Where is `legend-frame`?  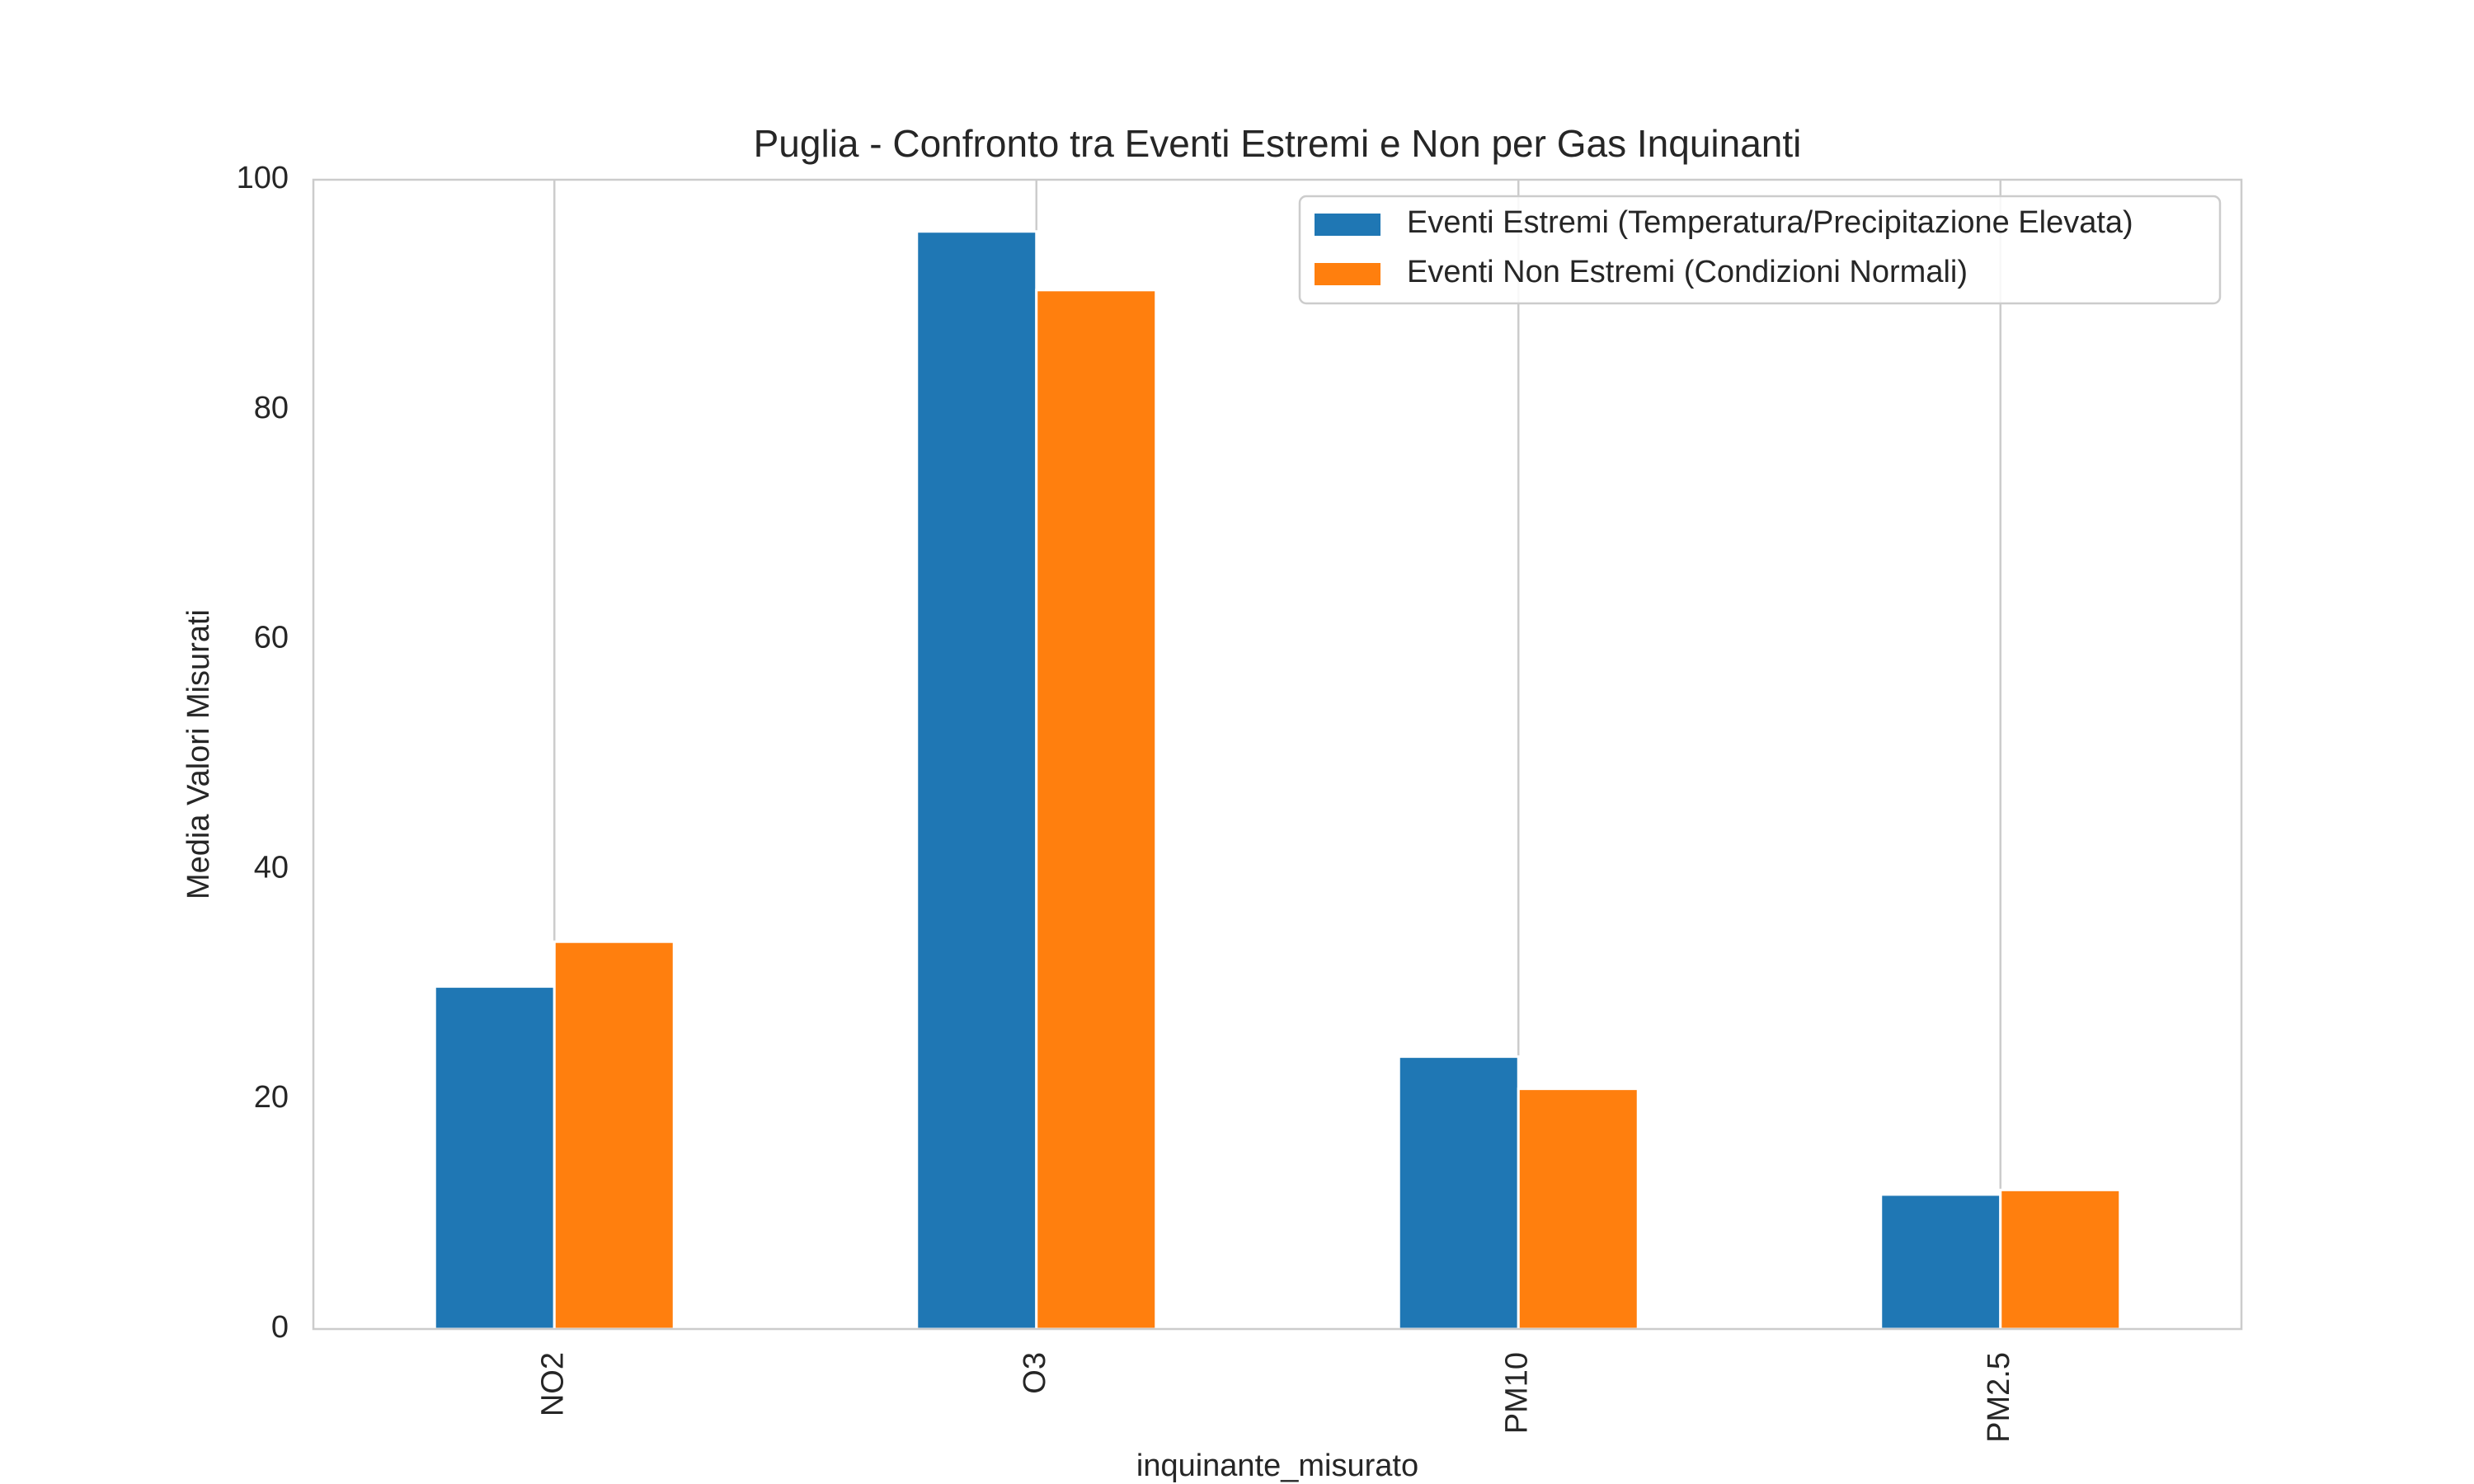
legend-frame is located at coordinates (1760, 250).